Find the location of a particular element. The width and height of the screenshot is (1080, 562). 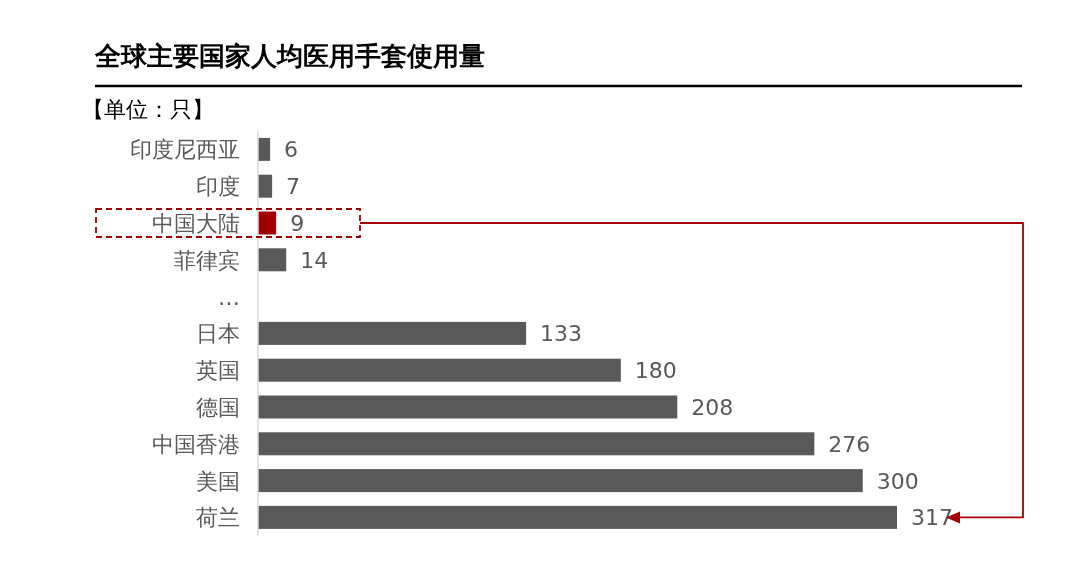

y-tick-label: 印度 is located at coordinates (218, 187).